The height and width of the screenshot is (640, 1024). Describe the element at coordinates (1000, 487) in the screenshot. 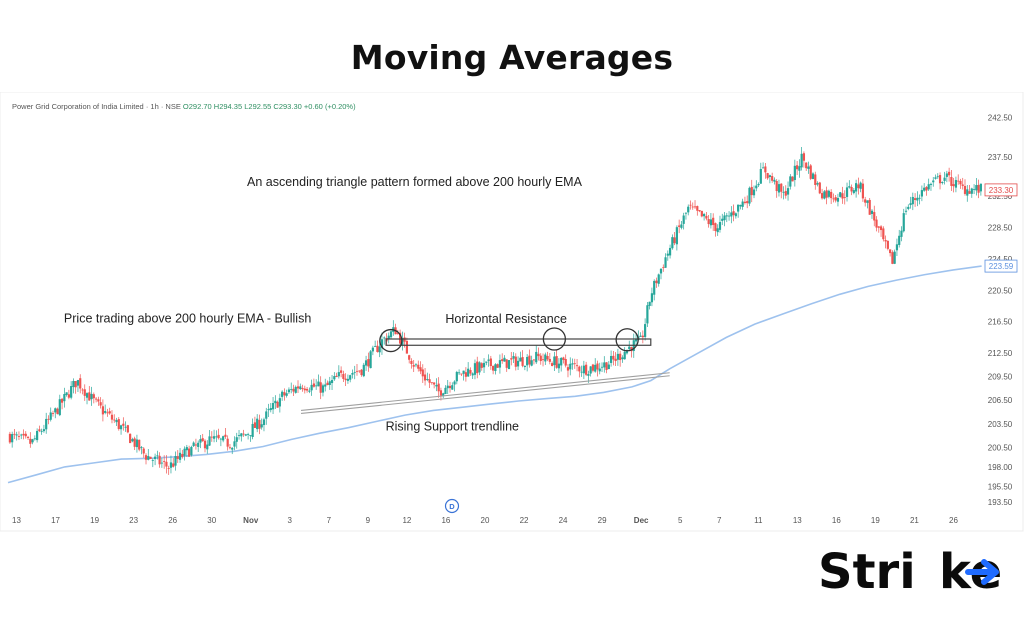

I see `y-tick-label: 195.50` at that location.